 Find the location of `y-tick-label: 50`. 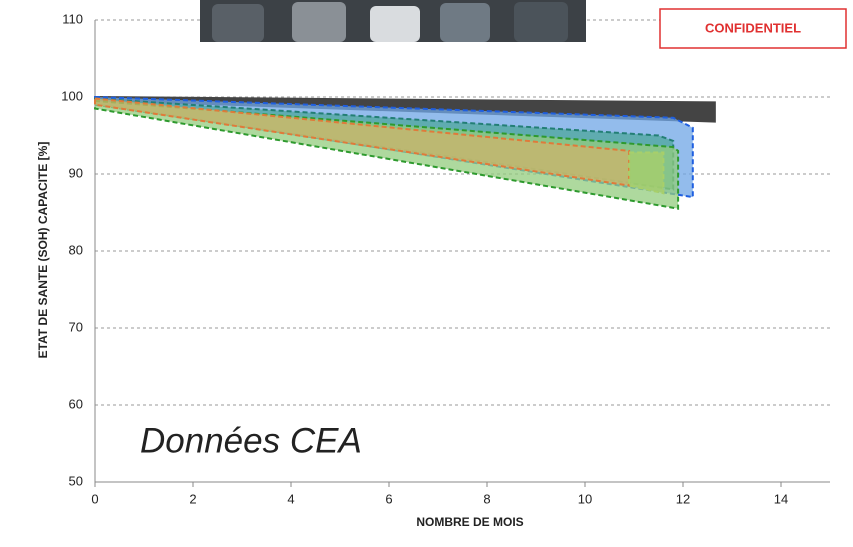

y-tick-label: 50 is located at coordinates (76, 480).